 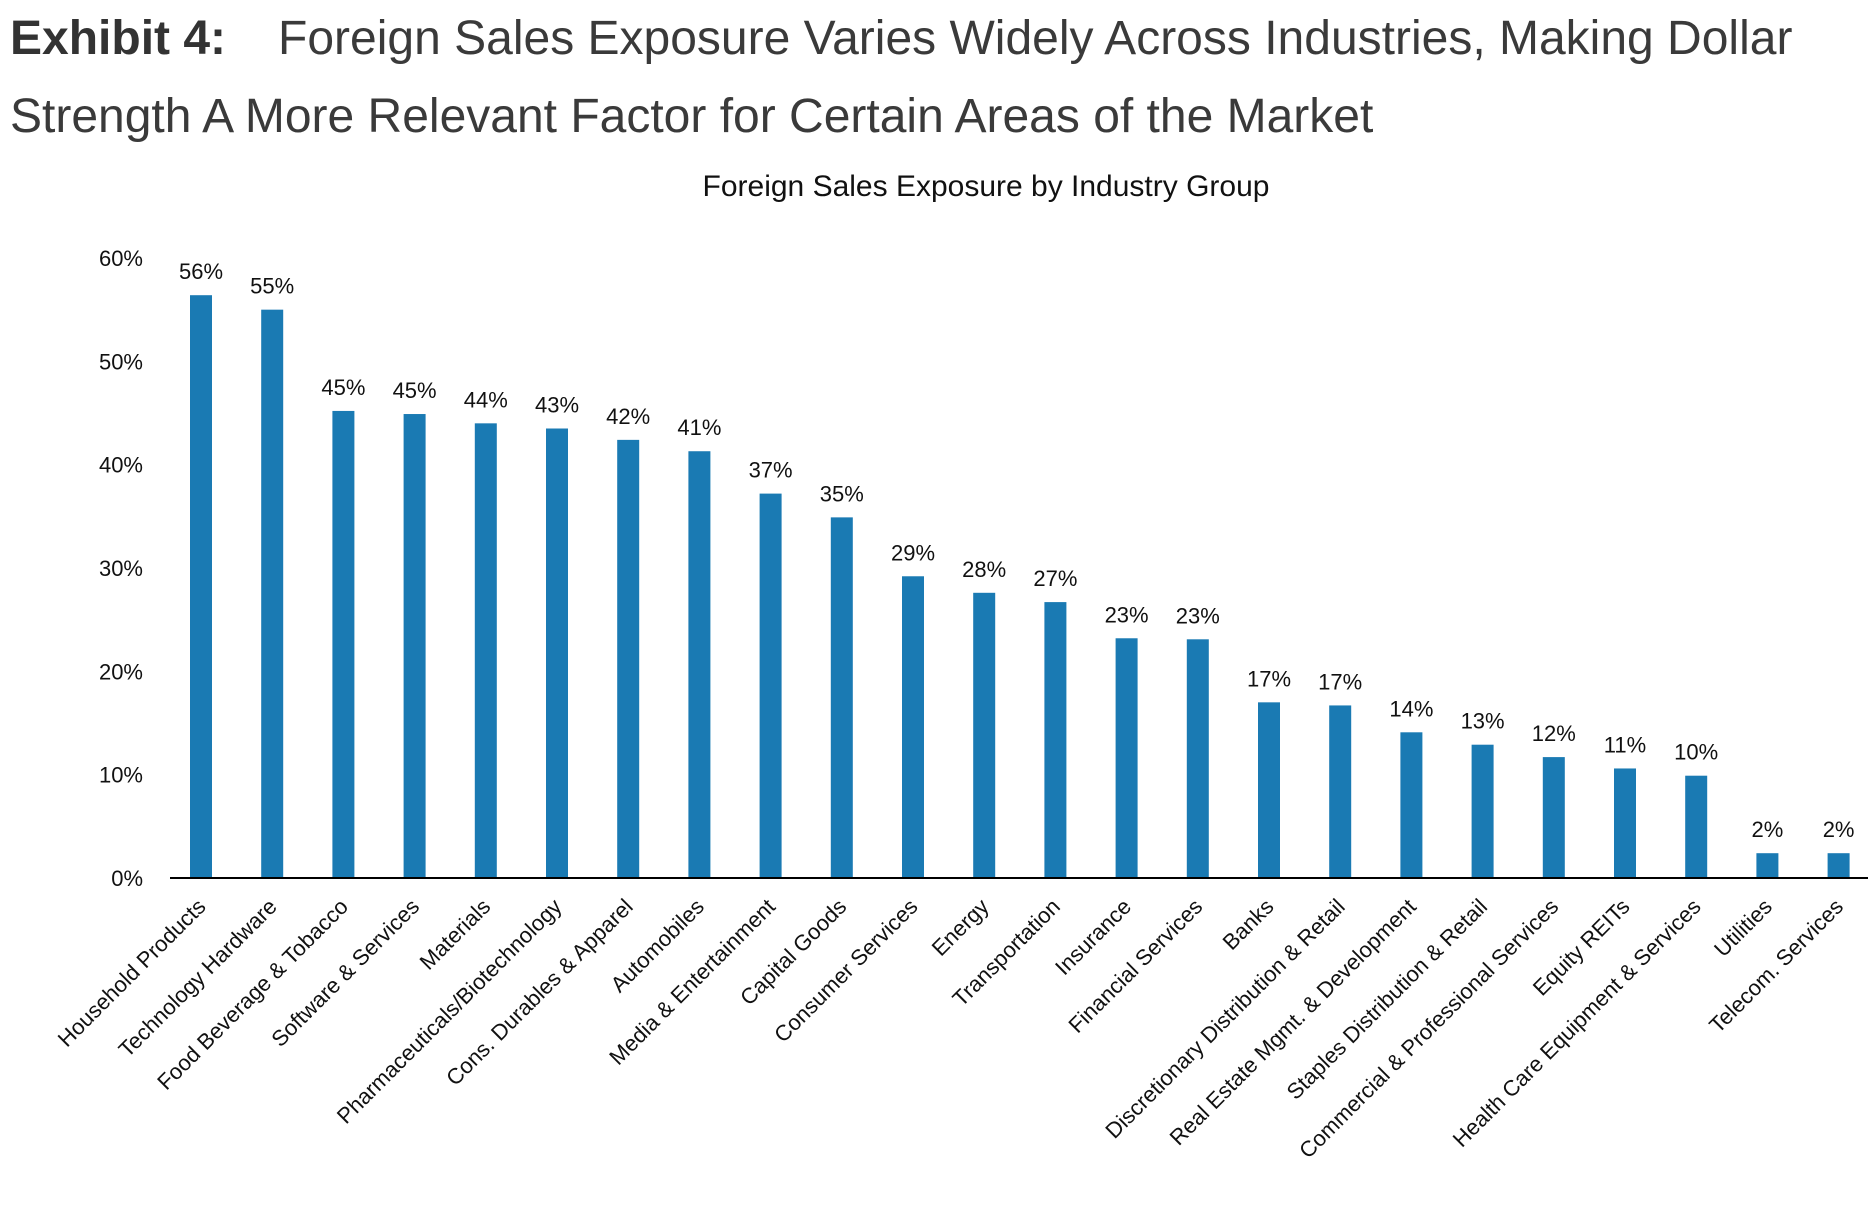 I want to click on chart-title: Foreign Sales Exposure by Industry Group, so click(x=986, y=186).